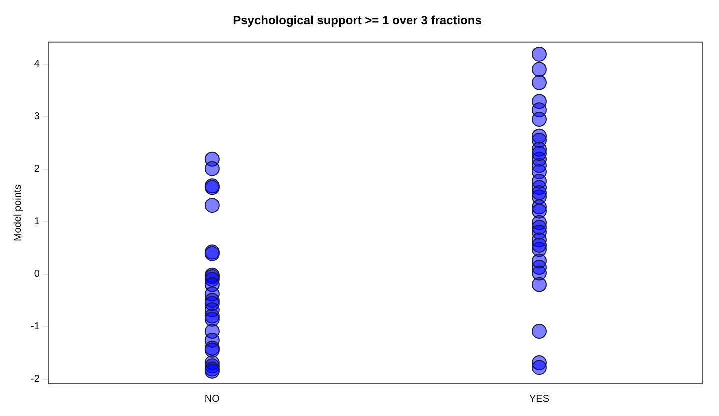 The height and width of the screenshot is (416, 719). Describe the element at coordinates (37, 64) in the screenshot. I see `y-tick-label: 4` at that location.